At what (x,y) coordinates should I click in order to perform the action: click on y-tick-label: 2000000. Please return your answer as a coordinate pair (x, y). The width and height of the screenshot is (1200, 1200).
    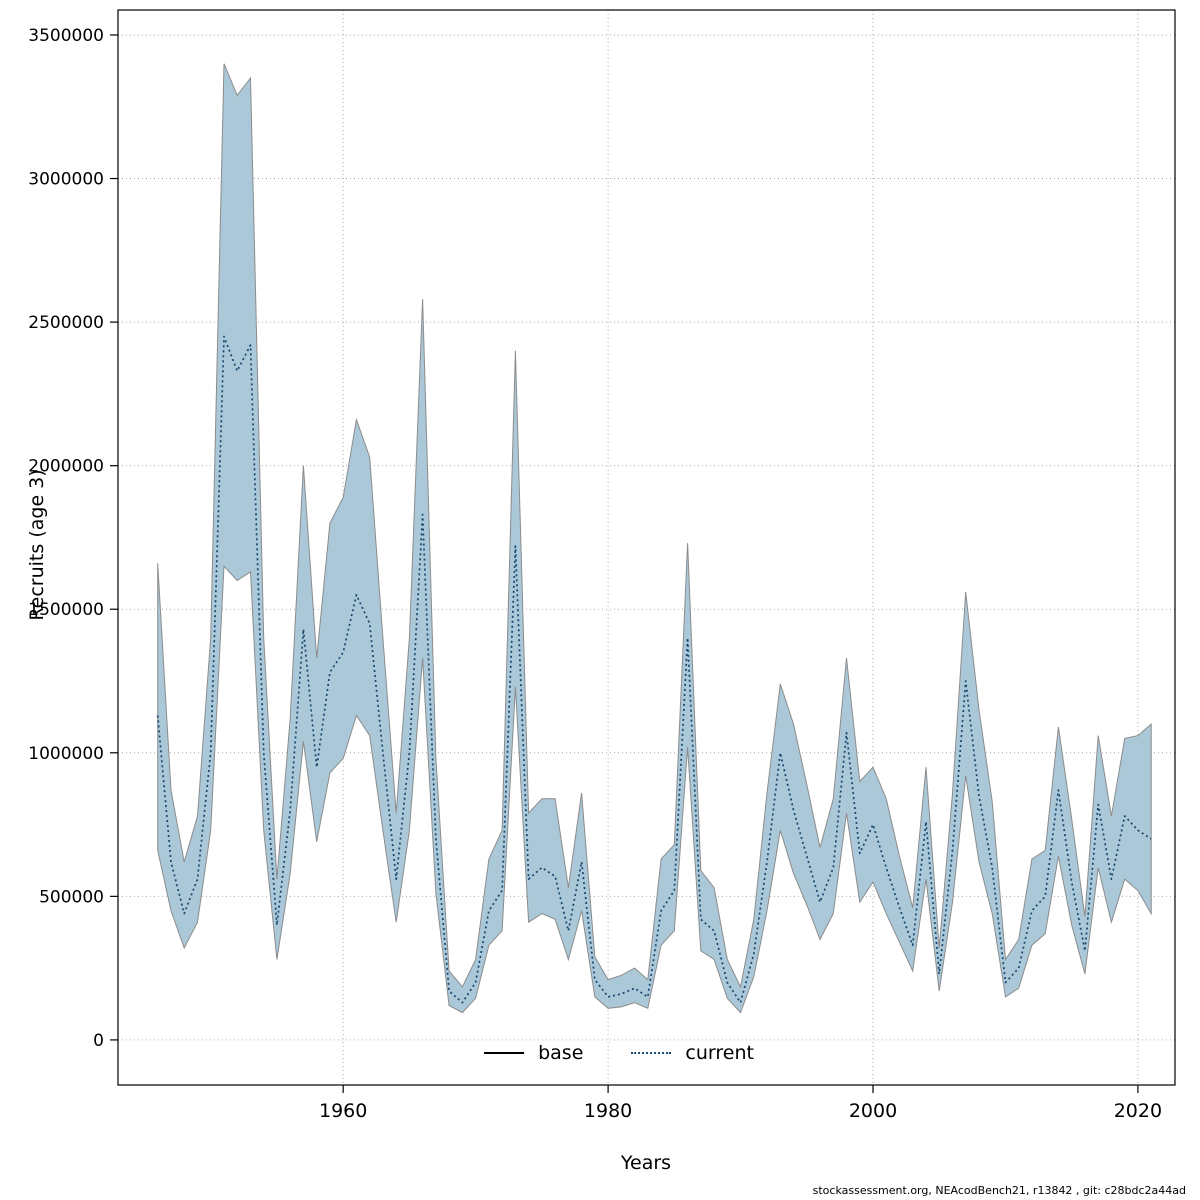
    Looking at the image, I should click on (66, 467).